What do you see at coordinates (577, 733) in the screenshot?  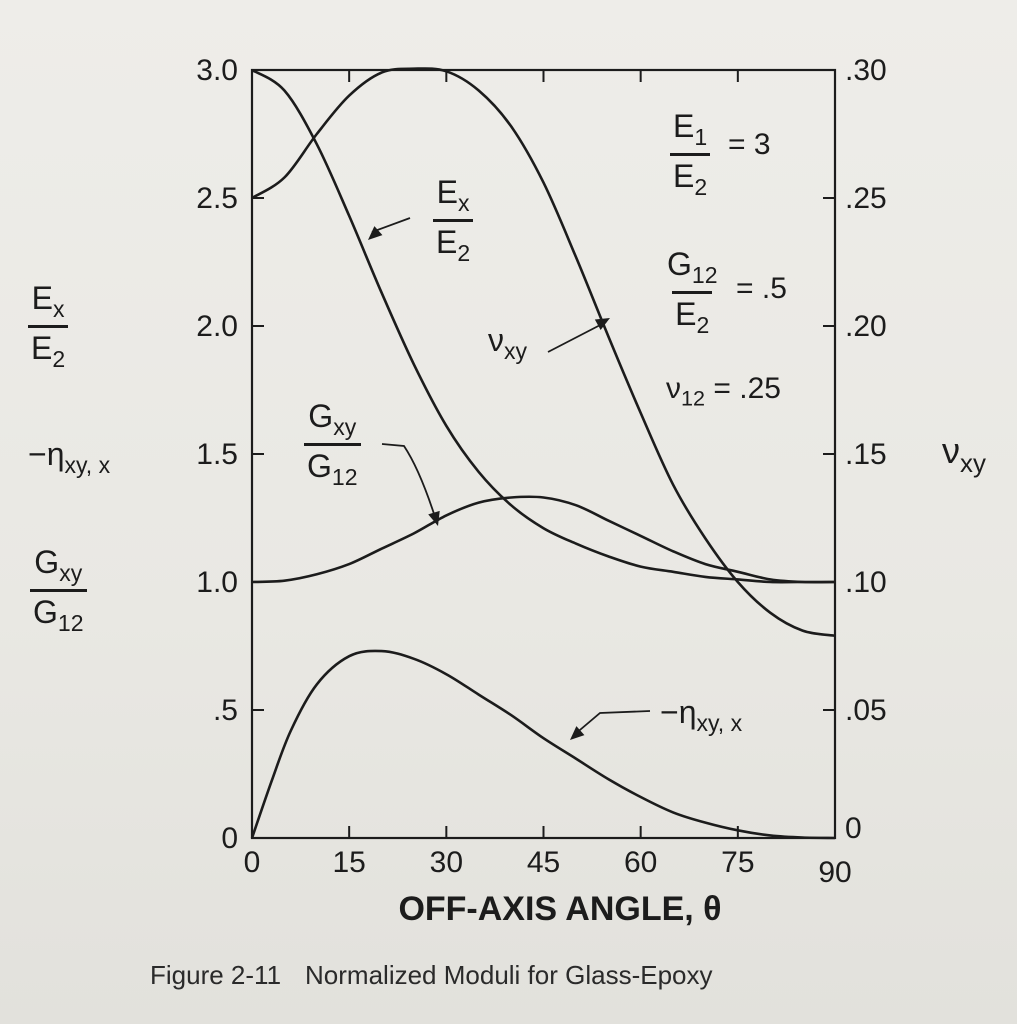 I see `arrow-eta-head` at bounding box center [577, 733].